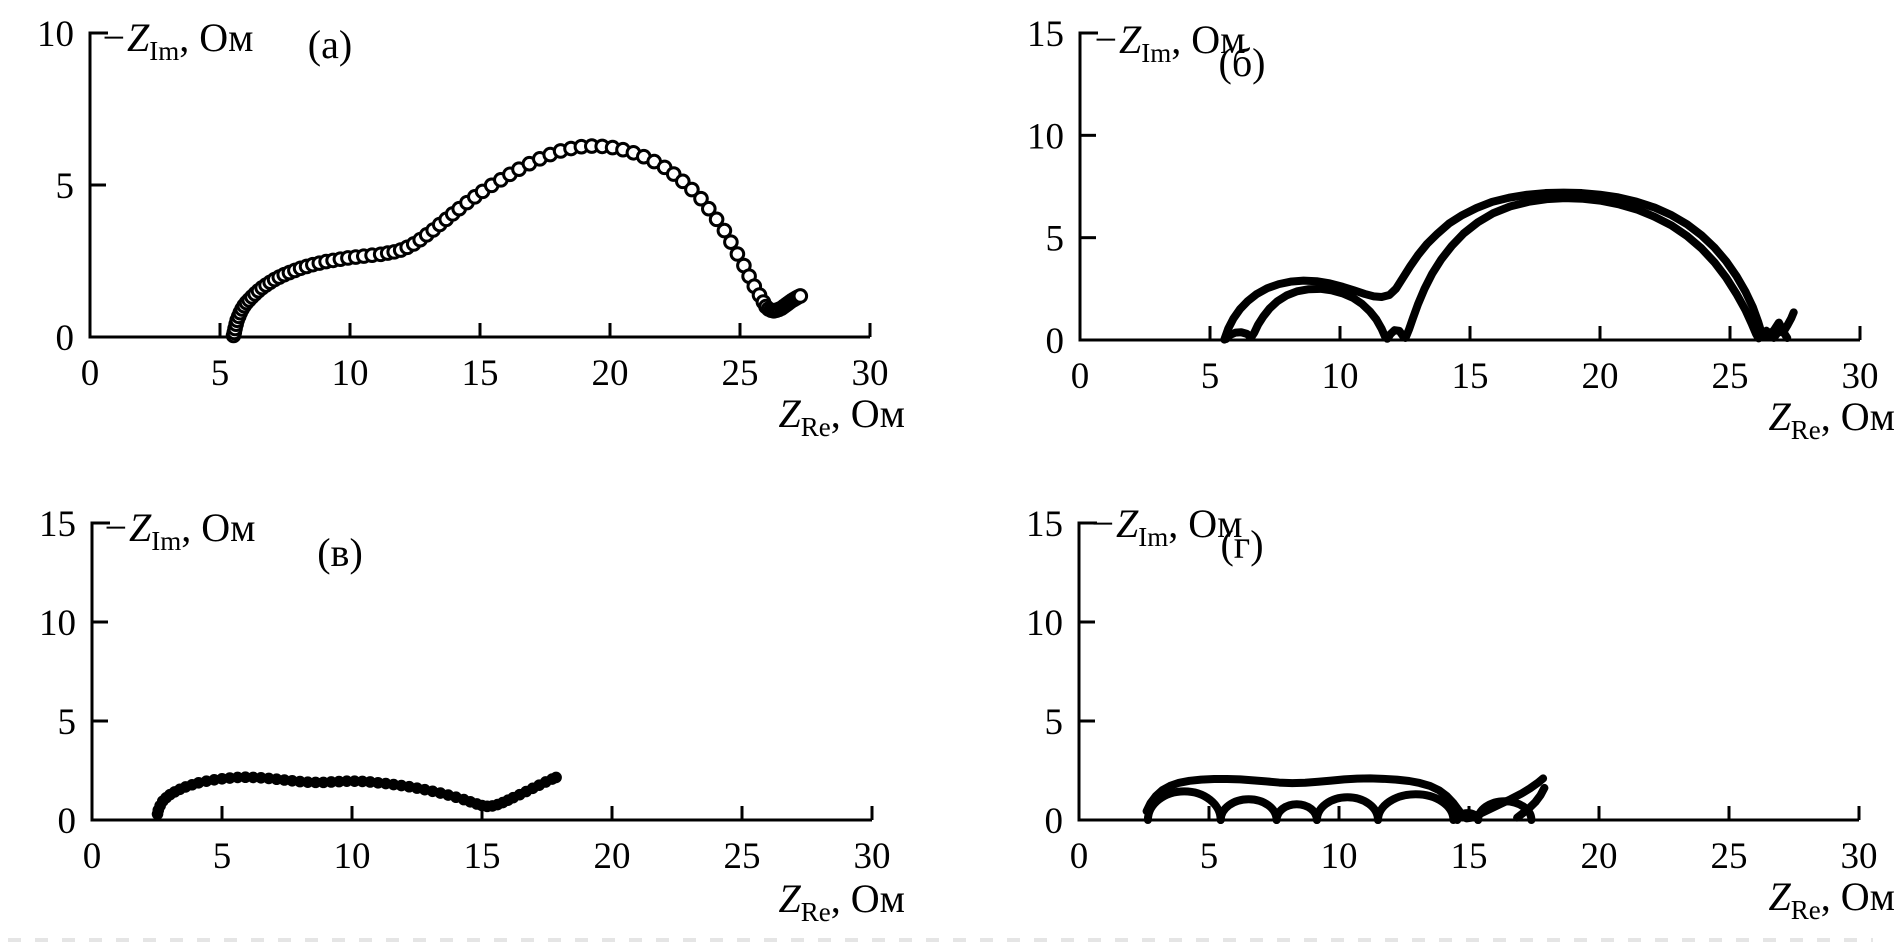  Describe the element at coordinates (517, 241) in the screenshot. I see `data-a` at that location.